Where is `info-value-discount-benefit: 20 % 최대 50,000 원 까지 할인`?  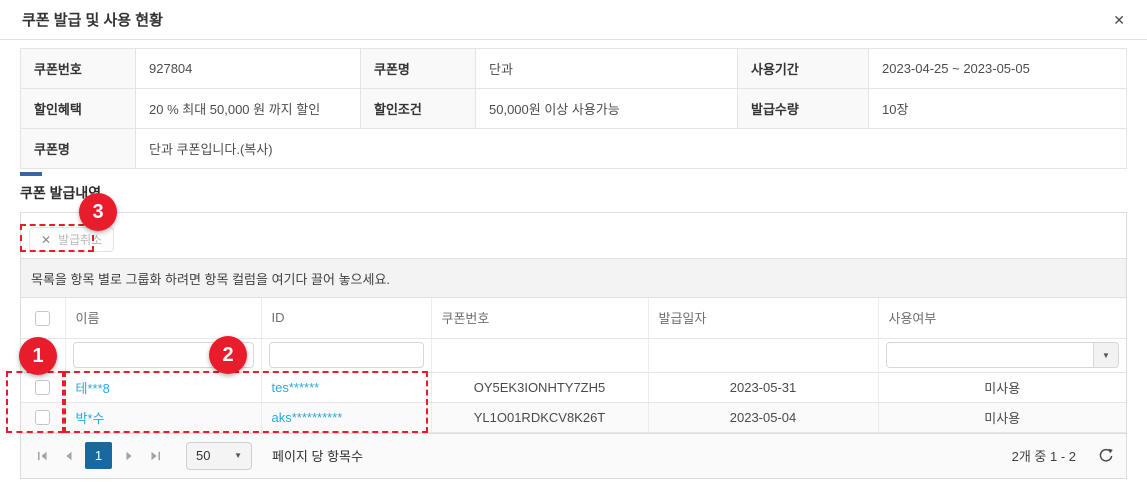 info-value-discount-benefit: 20 % 최대 50,000 원 까지 할인 is located at coordinates (248, 108).